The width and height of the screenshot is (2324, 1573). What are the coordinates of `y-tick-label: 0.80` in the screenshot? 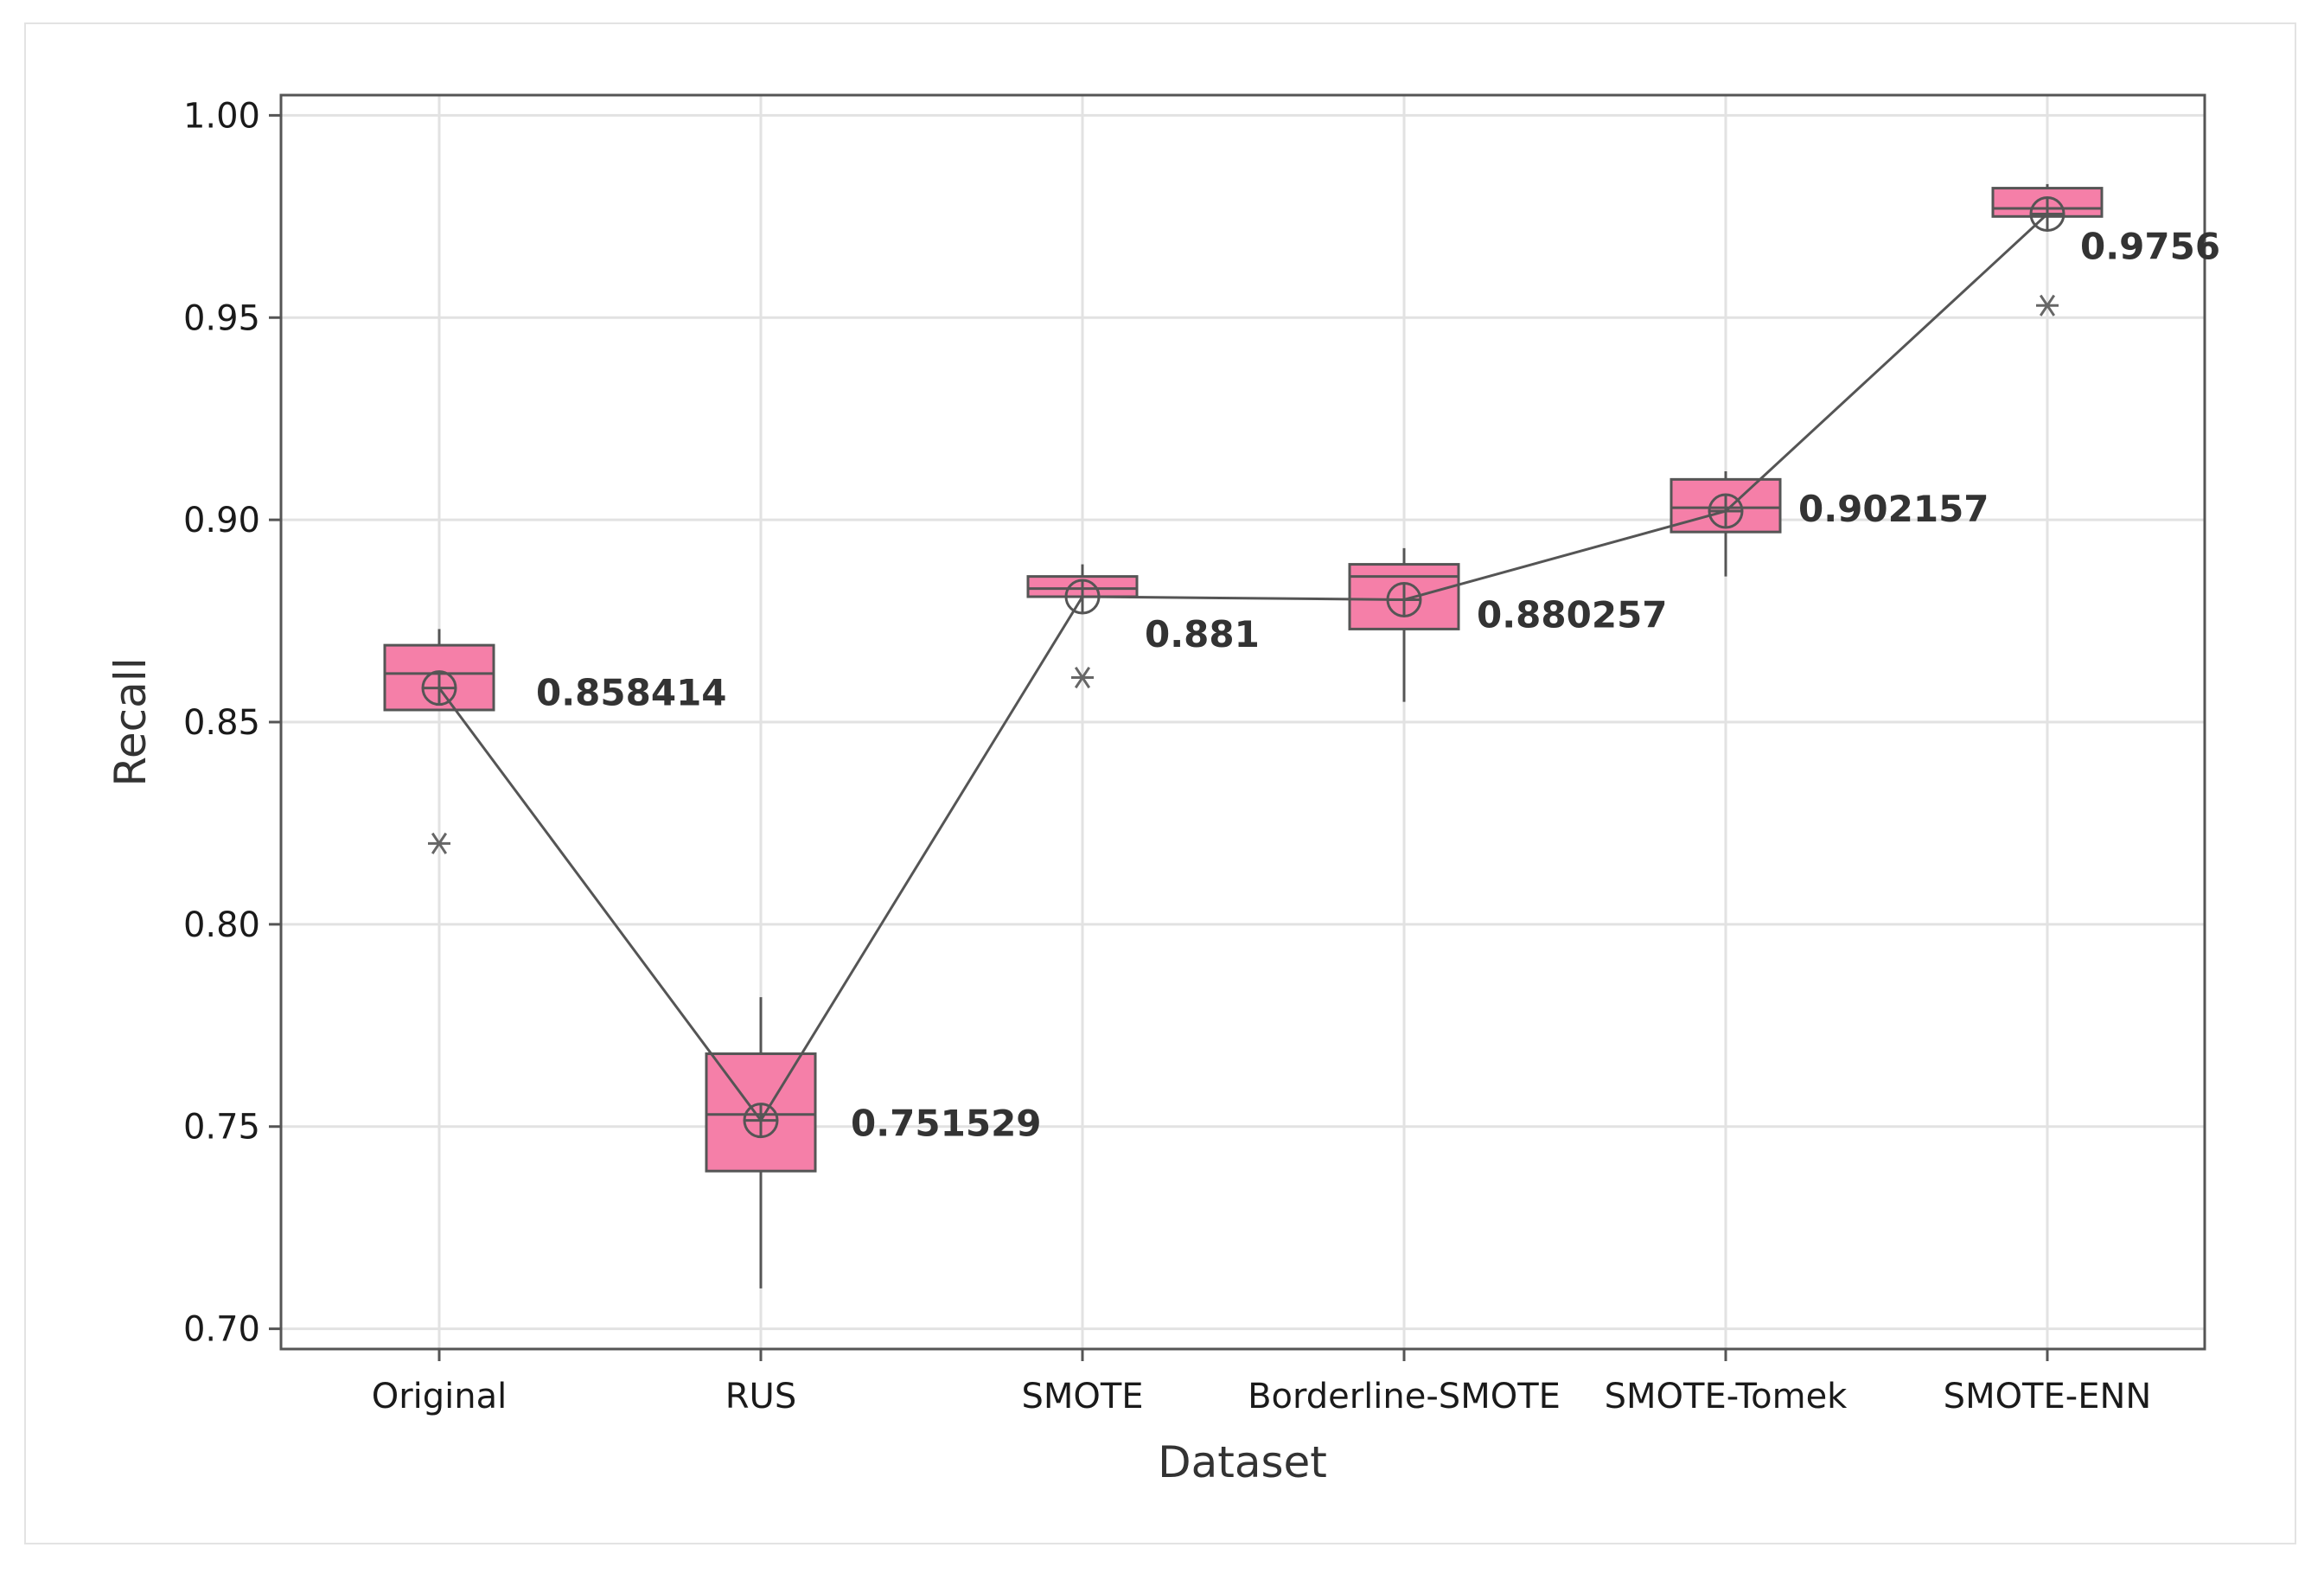 It's located at (221, 925).